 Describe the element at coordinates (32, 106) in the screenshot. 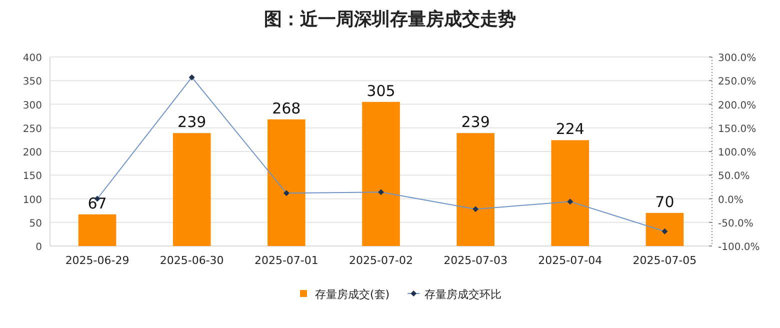

I see `y-tick-label: 300` at that location.